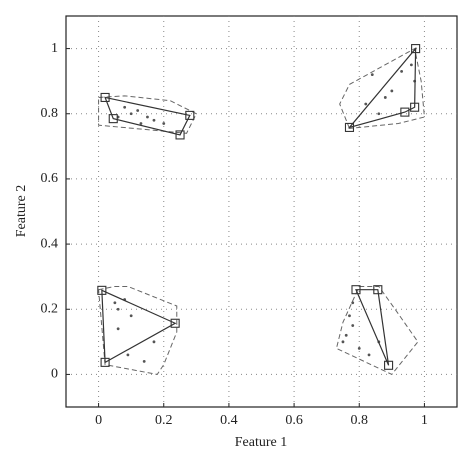 Image resolution: width=474 pixels, height=470 pixels. Describe the element at coordinates (229, 420) in the screenshot. I see `x-tick-label: 0.4` at that location.